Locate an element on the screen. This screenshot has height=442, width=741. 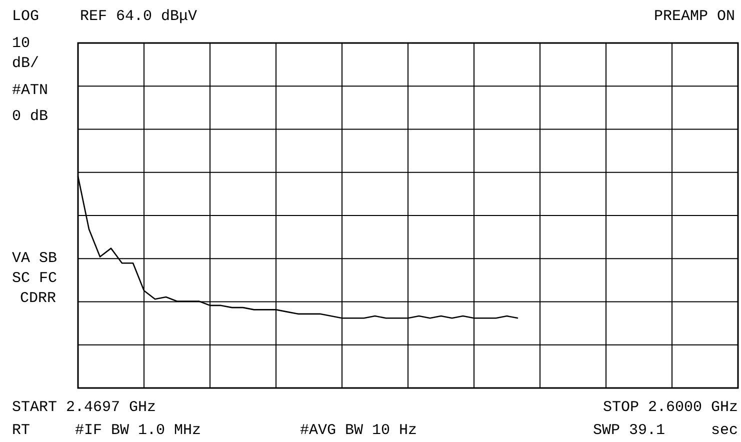
text: VA SB is located at coordinates (35, 258).